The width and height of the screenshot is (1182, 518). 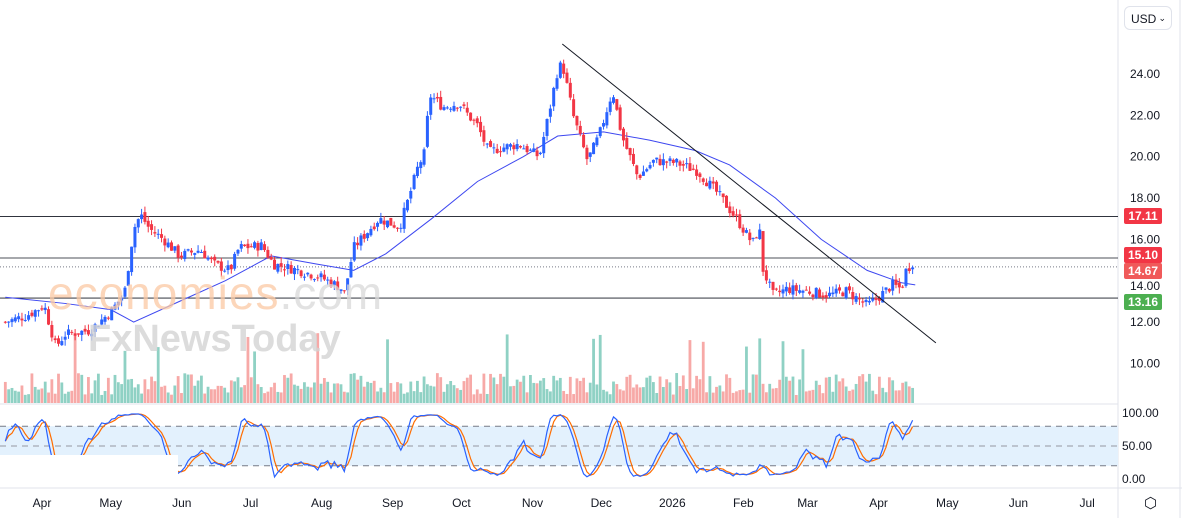 What do you see at coordinates (1148, 18) in the screenshot?
I see `currency-selector: USD ⌄` at bounding box center [1148, 18].